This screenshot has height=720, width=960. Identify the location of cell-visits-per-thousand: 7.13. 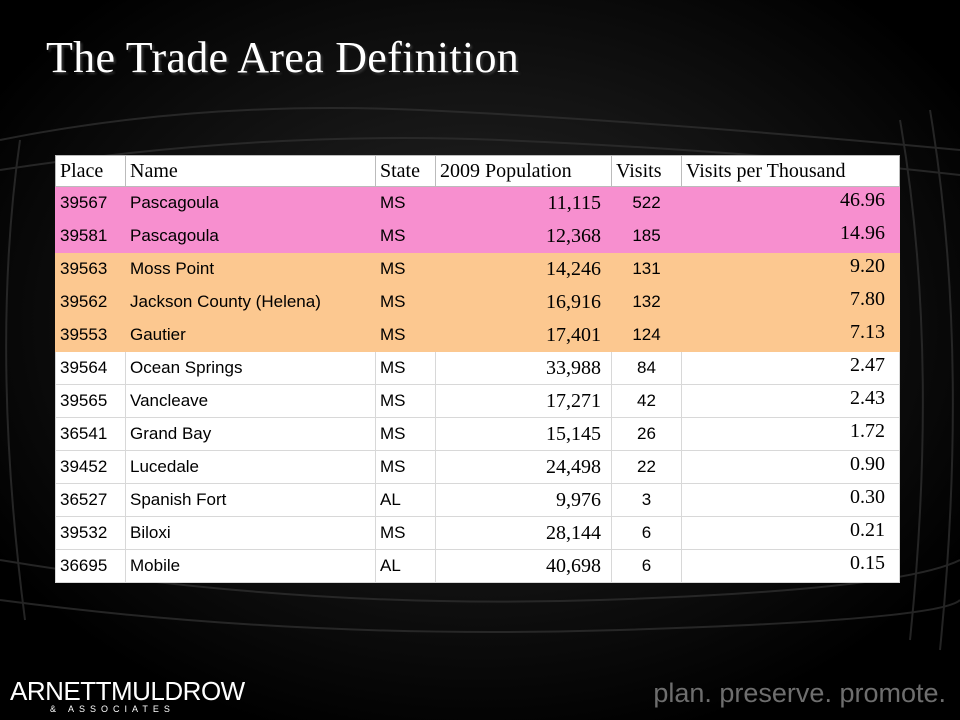
(790, 335).